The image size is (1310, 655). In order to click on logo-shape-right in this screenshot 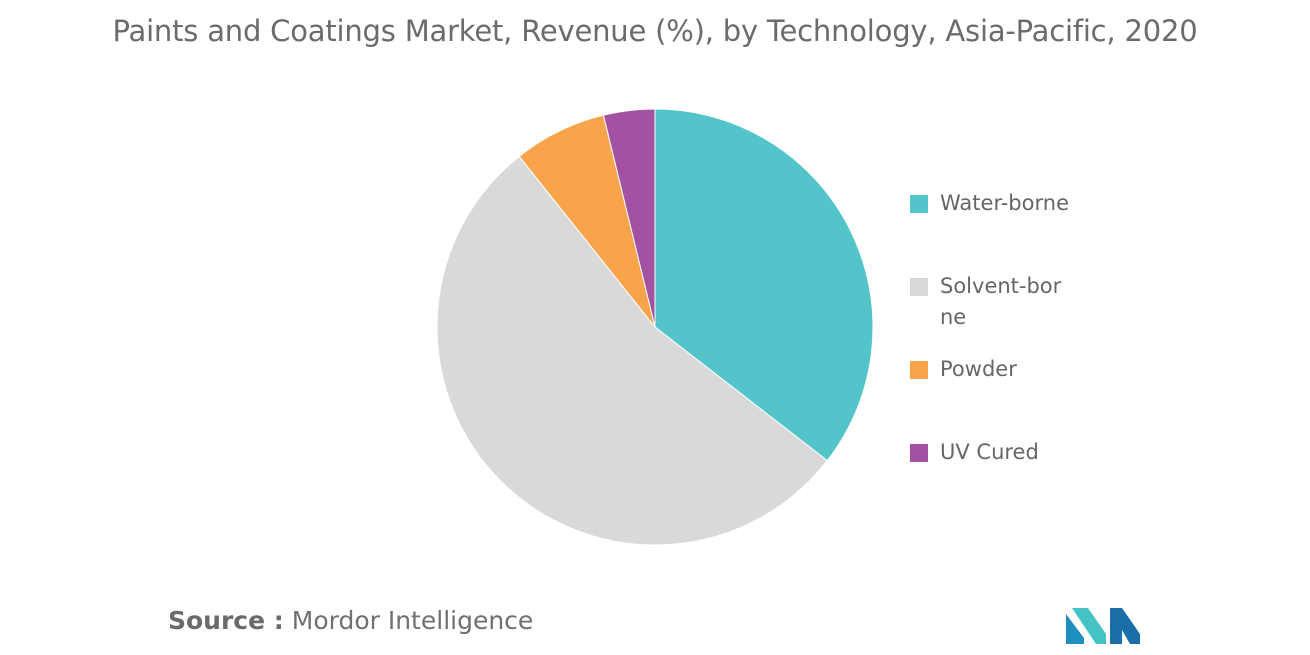, I will do `click(1125, 626)`.